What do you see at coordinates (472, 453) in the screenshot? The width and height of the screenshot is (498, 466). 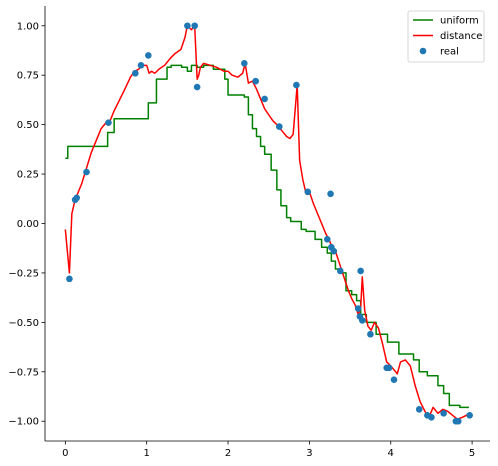 I see `x-tick-label: 5` at bounding box center [472, 453].